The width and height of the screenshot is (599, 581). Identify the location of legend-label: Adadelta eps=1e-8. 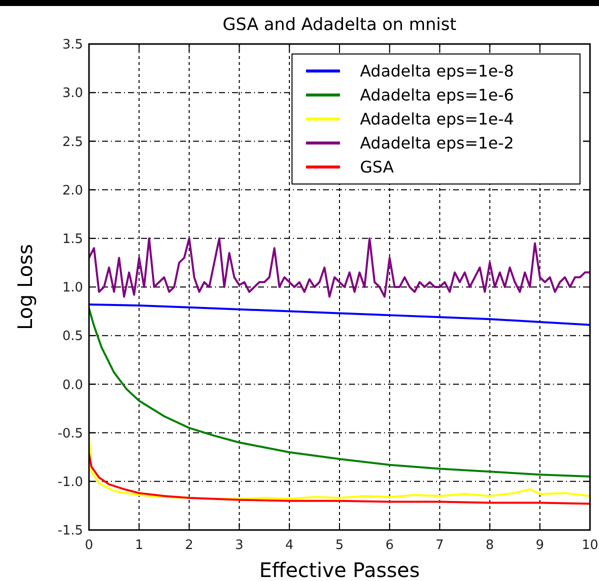
(437, 71).